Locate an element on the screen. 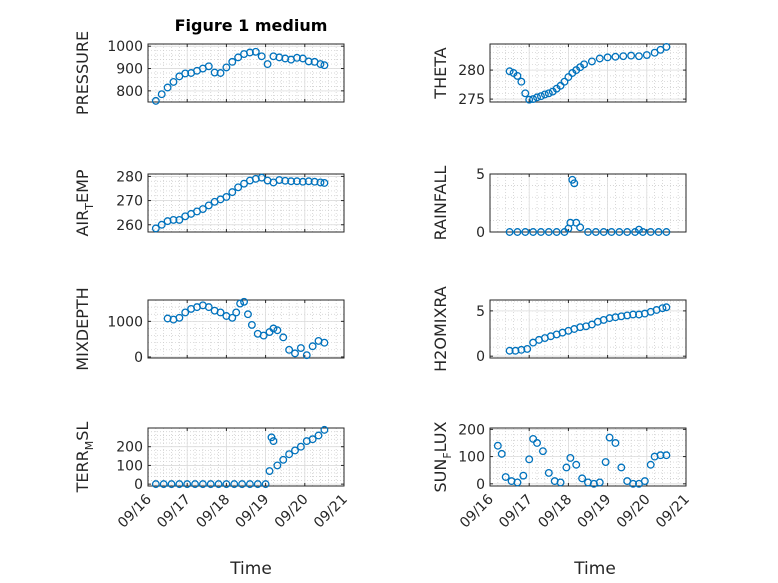 Image resolution: width=778 pixels, height=583 pixels. subplot-rainfall: 0 5 RAINFALL is located at coordinates (559, 203).